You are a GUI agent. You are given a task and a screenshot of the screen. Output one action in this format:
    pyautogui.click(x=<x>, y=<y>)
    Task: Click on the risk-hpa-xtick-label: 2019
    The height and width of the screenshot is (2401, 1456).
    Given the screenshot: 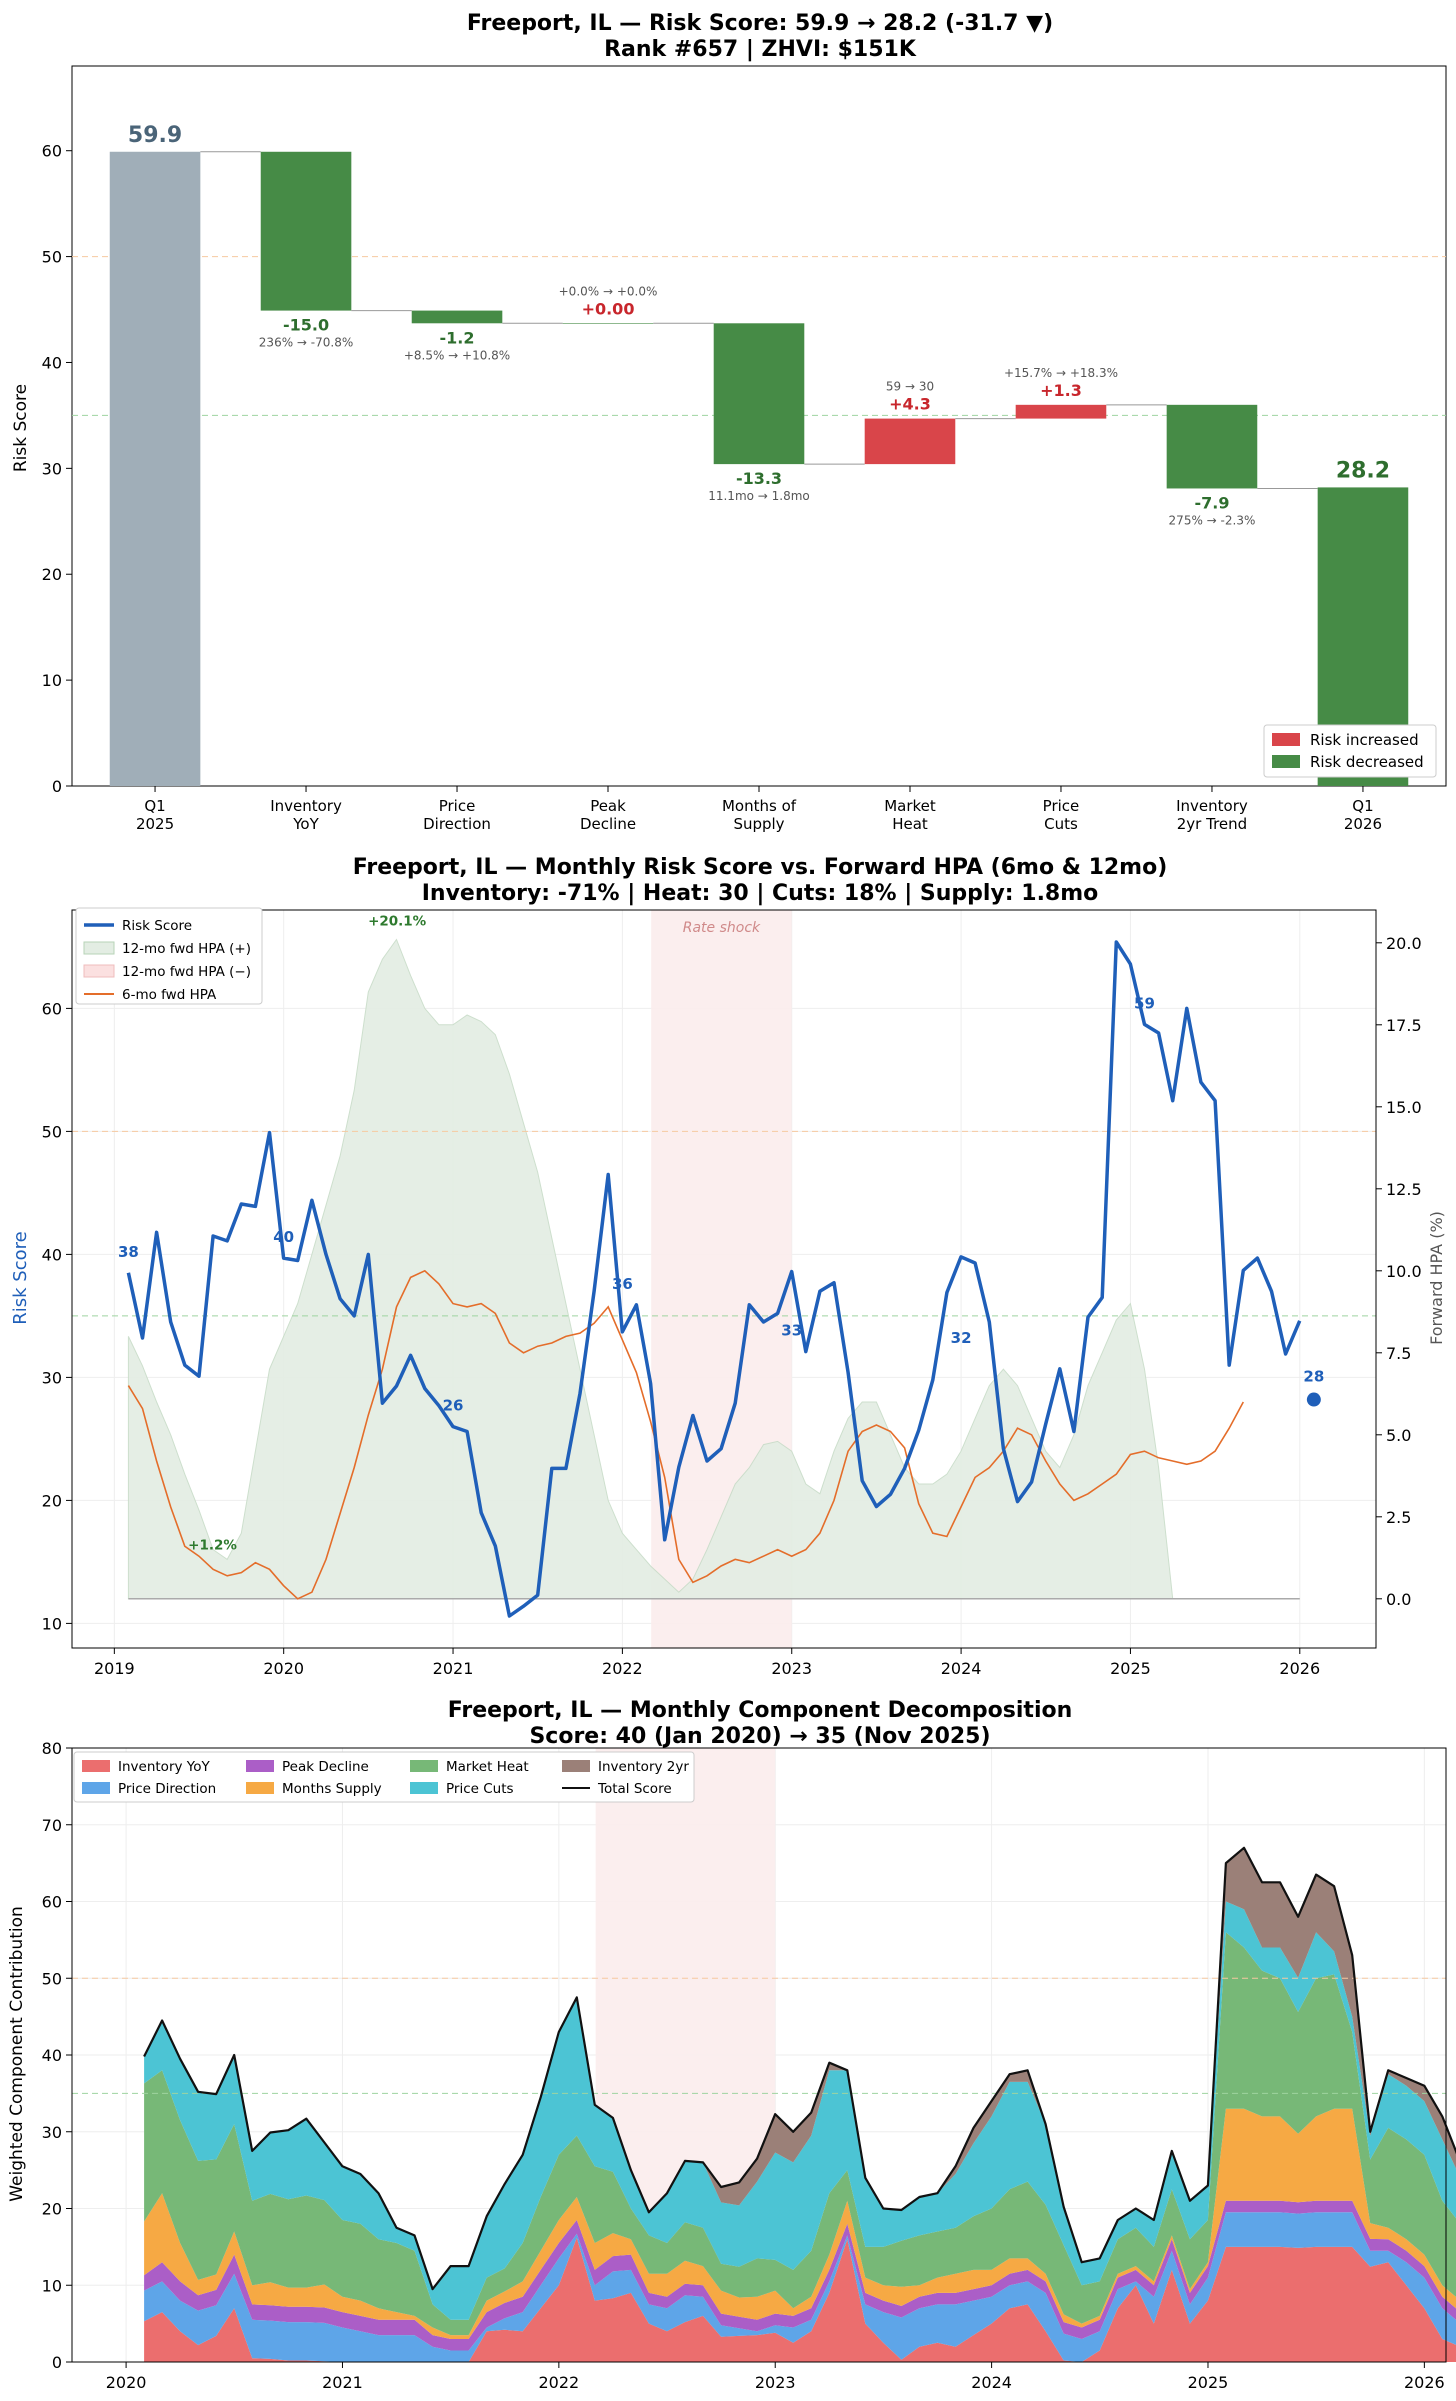 What is the action you would take?
    pyautogui.click(x=114, y=1668)
    